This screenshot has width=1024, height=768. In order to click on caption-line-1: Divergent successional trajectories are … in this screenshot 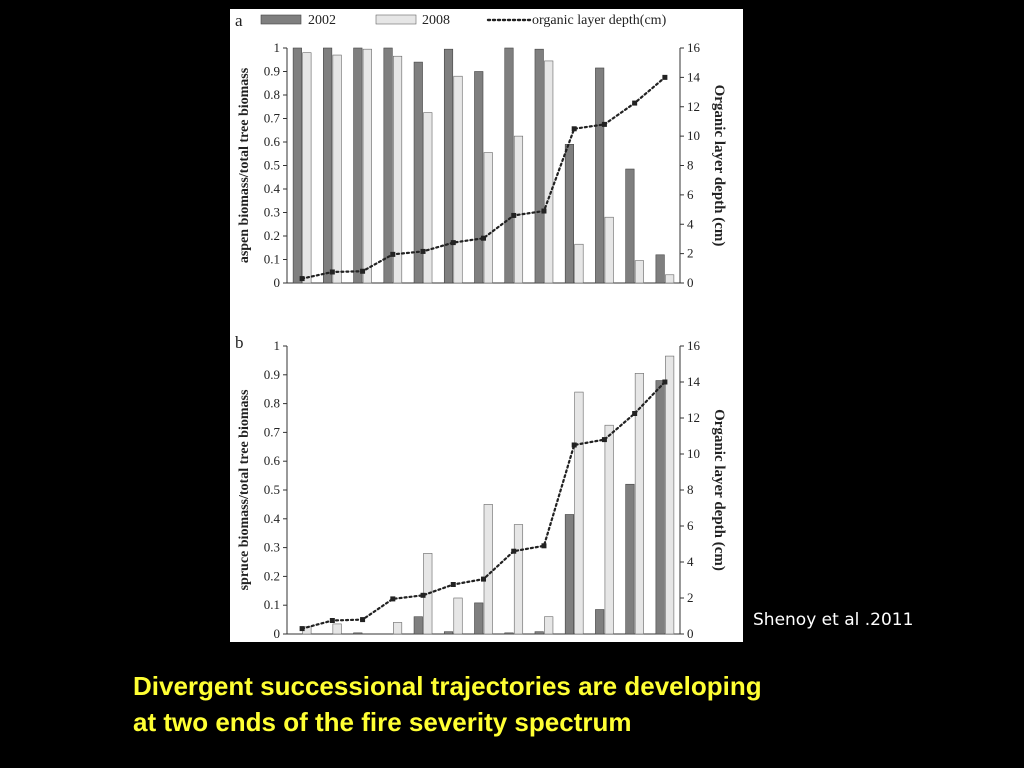, I will do `click(447, 686)`.